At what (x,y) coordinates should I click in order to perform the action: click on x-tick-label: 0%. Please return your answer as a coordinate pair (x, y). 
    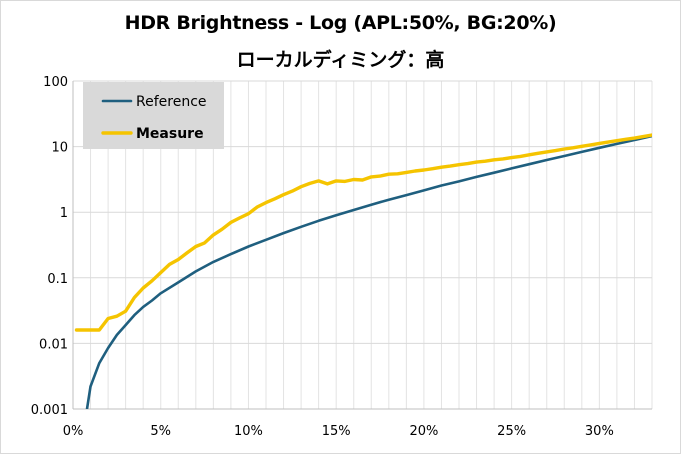
    Looking at the image, I should click on (73, 431).